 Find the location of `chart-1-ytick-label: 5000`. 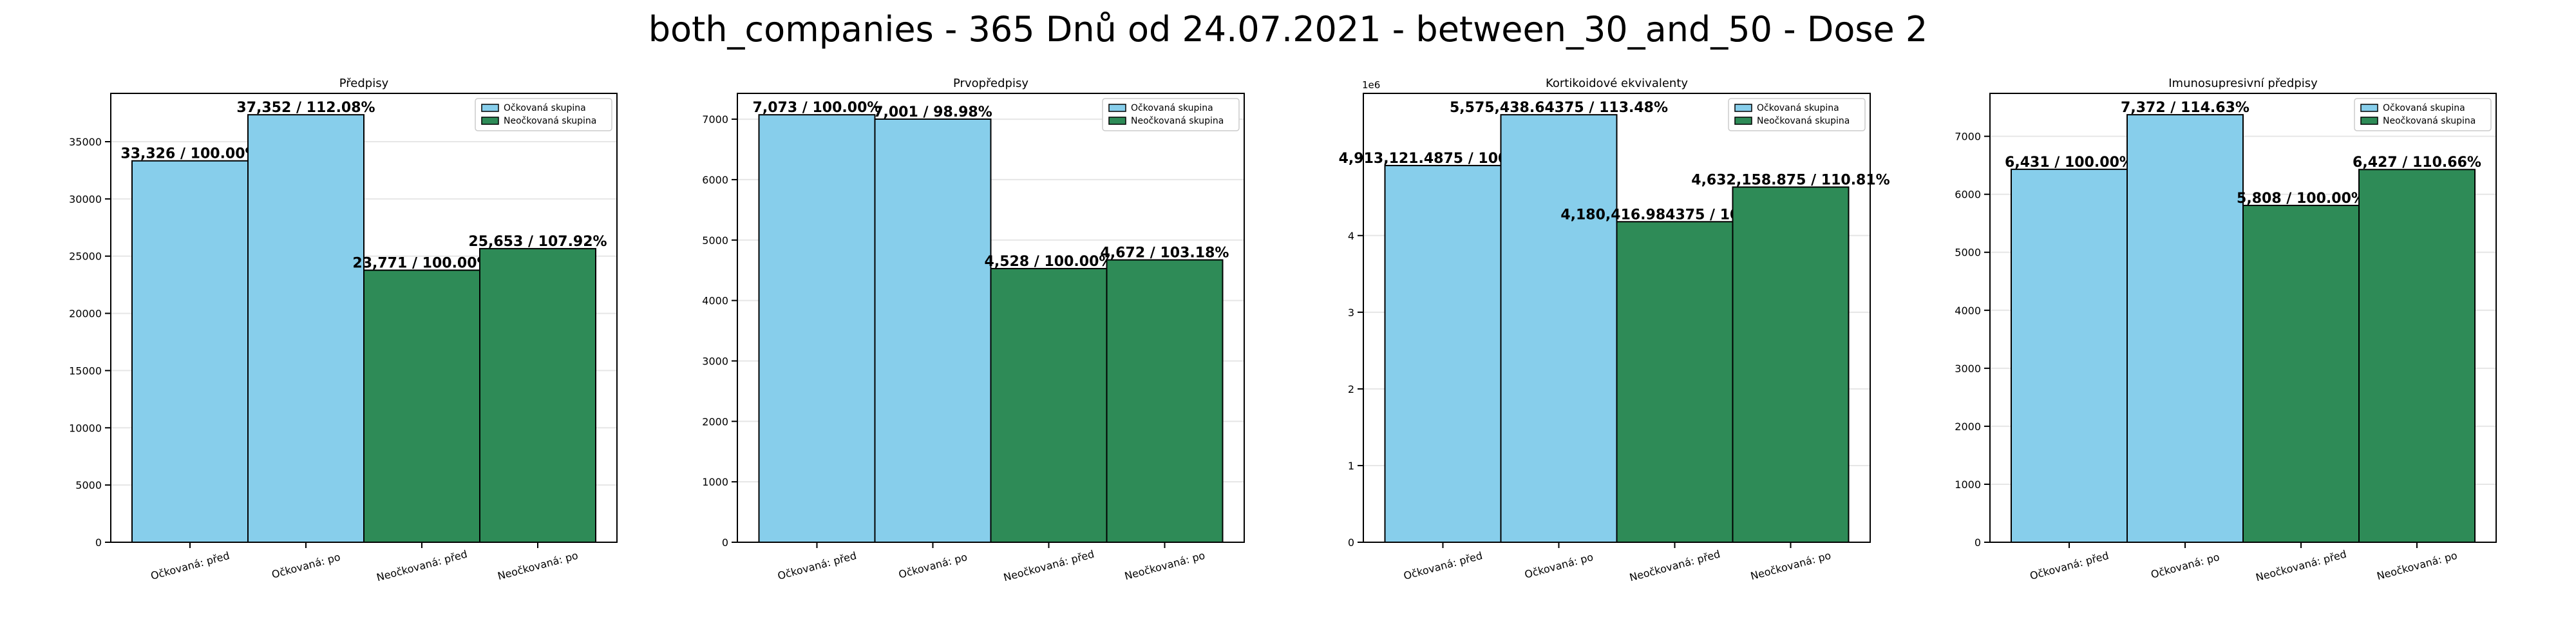

chart-1-ytick-label: 5000 is located at coordinates (88, 485).